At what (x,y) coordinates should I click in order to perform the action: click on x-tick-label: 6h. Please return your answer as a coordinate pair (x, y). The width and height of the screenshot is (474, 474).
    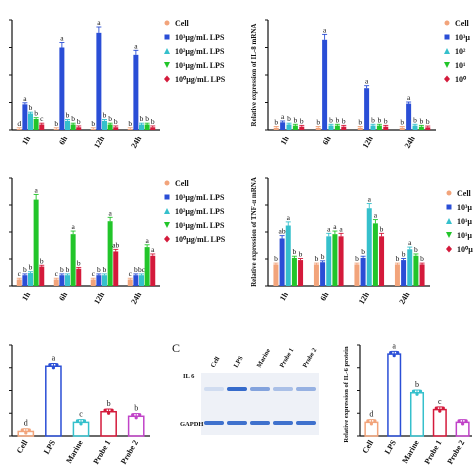
    Looking at the image, I should click on (63, 140).